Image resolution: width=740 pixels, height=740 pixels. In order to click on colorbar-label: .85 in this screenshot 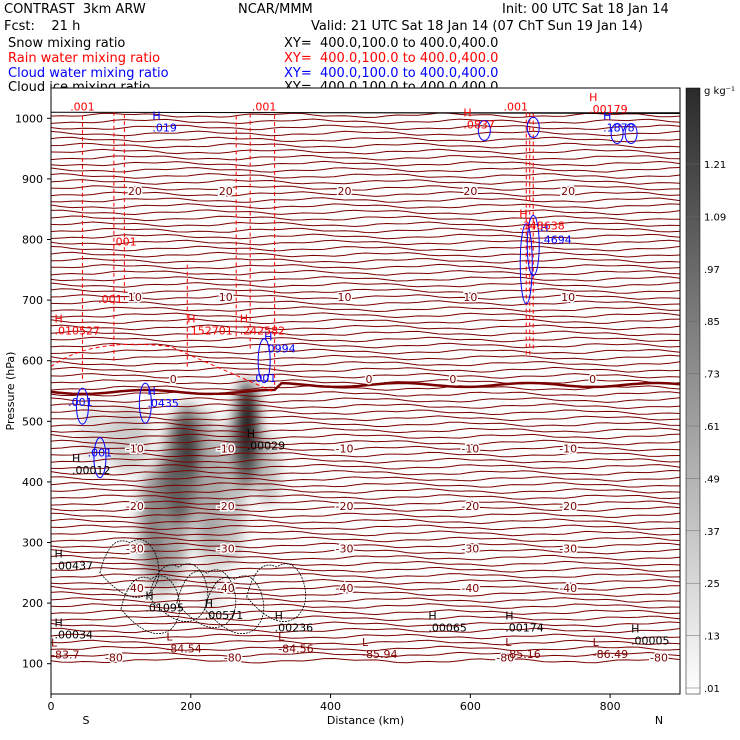, I will do `click(712, 322)`.